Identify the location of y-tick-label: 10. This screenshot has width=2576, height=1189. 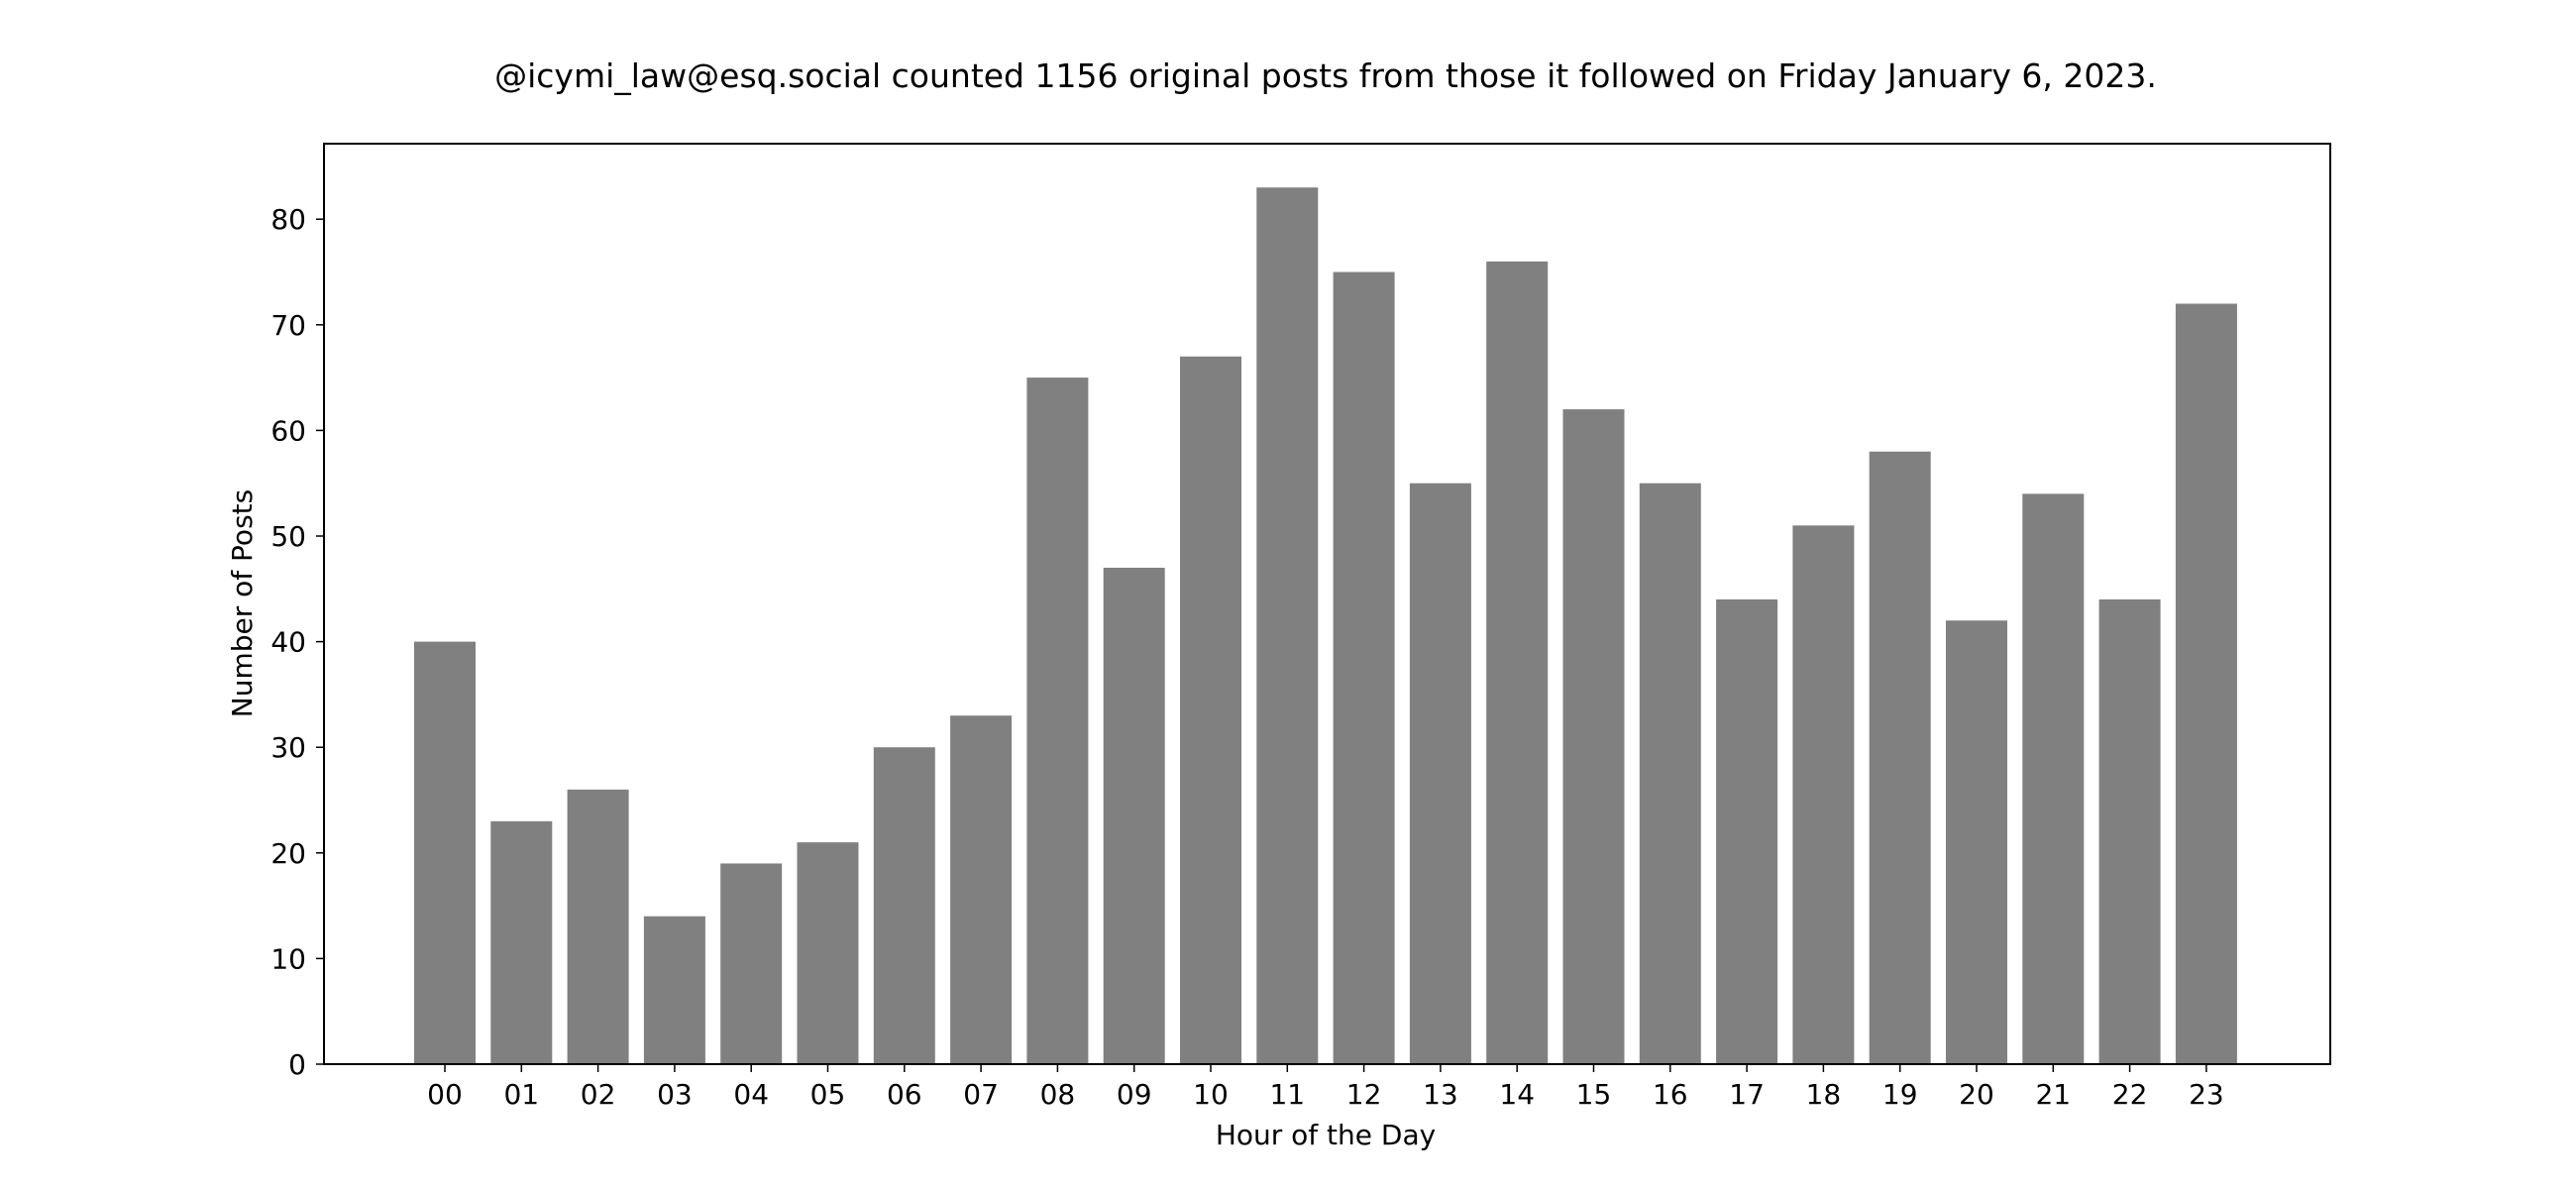
(288, 959).